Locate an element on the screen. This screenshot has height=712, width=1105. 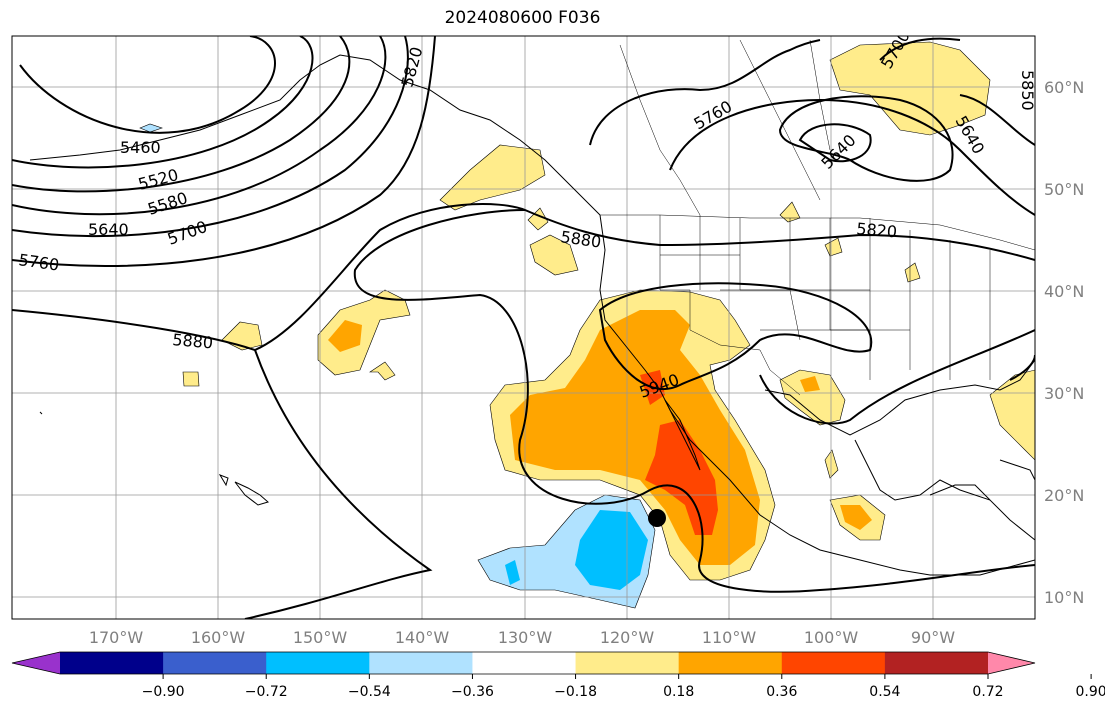
lat-label: 10°N is located at coordinates (1064, 597).